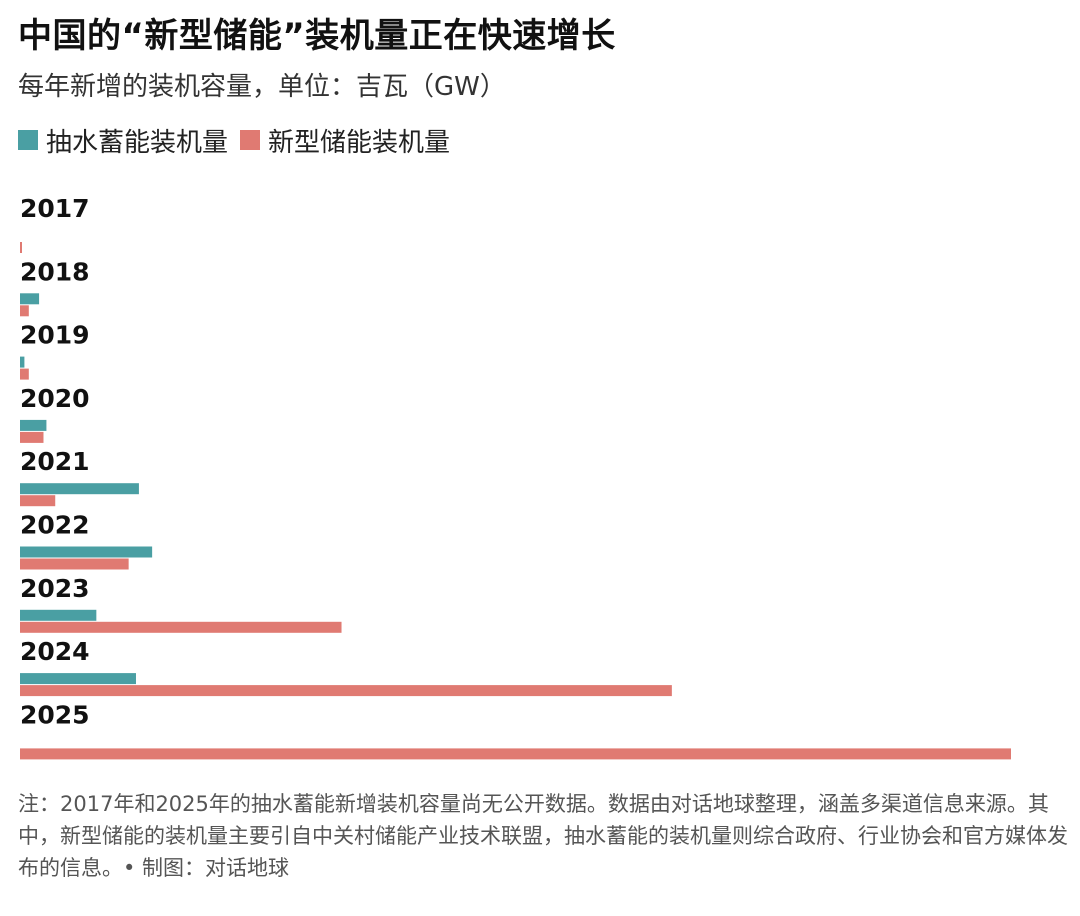 The width and height of the screenshot is (1080, 916). Describe the element at coordinates (30, 299) in the screenshot. I see `bar-pumped-hydro-2018` at that location.